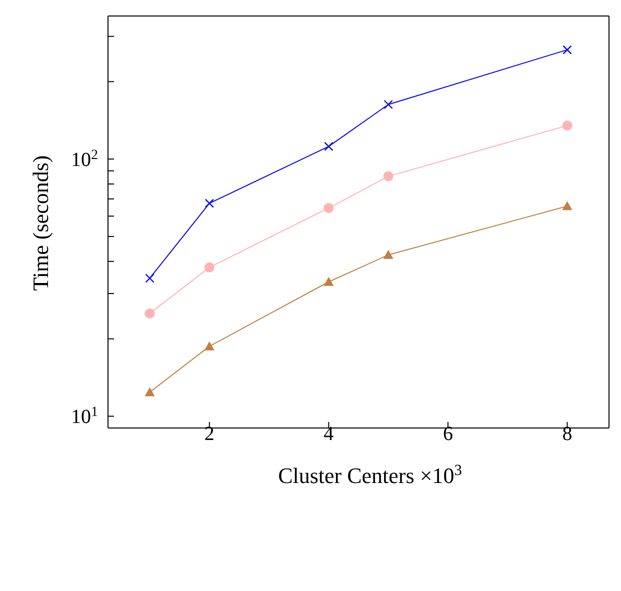 This screenshot has height=591, width=621. What do you see at coordinates (40, 223) in the screenshot?
I see `y-axis-title: Time (seconds)` at bounding box center [40, 223].